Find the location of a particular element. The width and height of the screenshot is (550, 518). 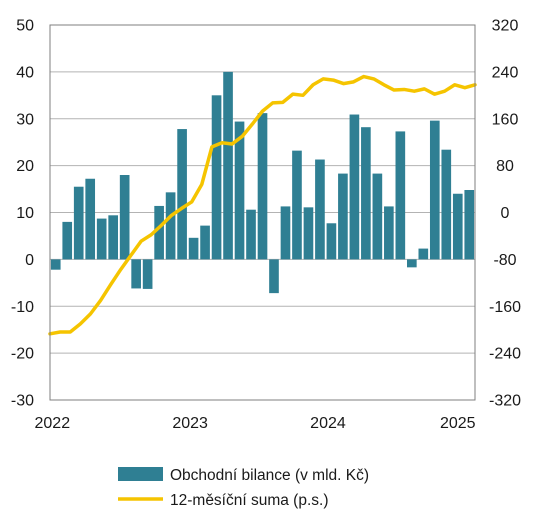

x-tick-label: 2024 is located at coordinates (328, 423).